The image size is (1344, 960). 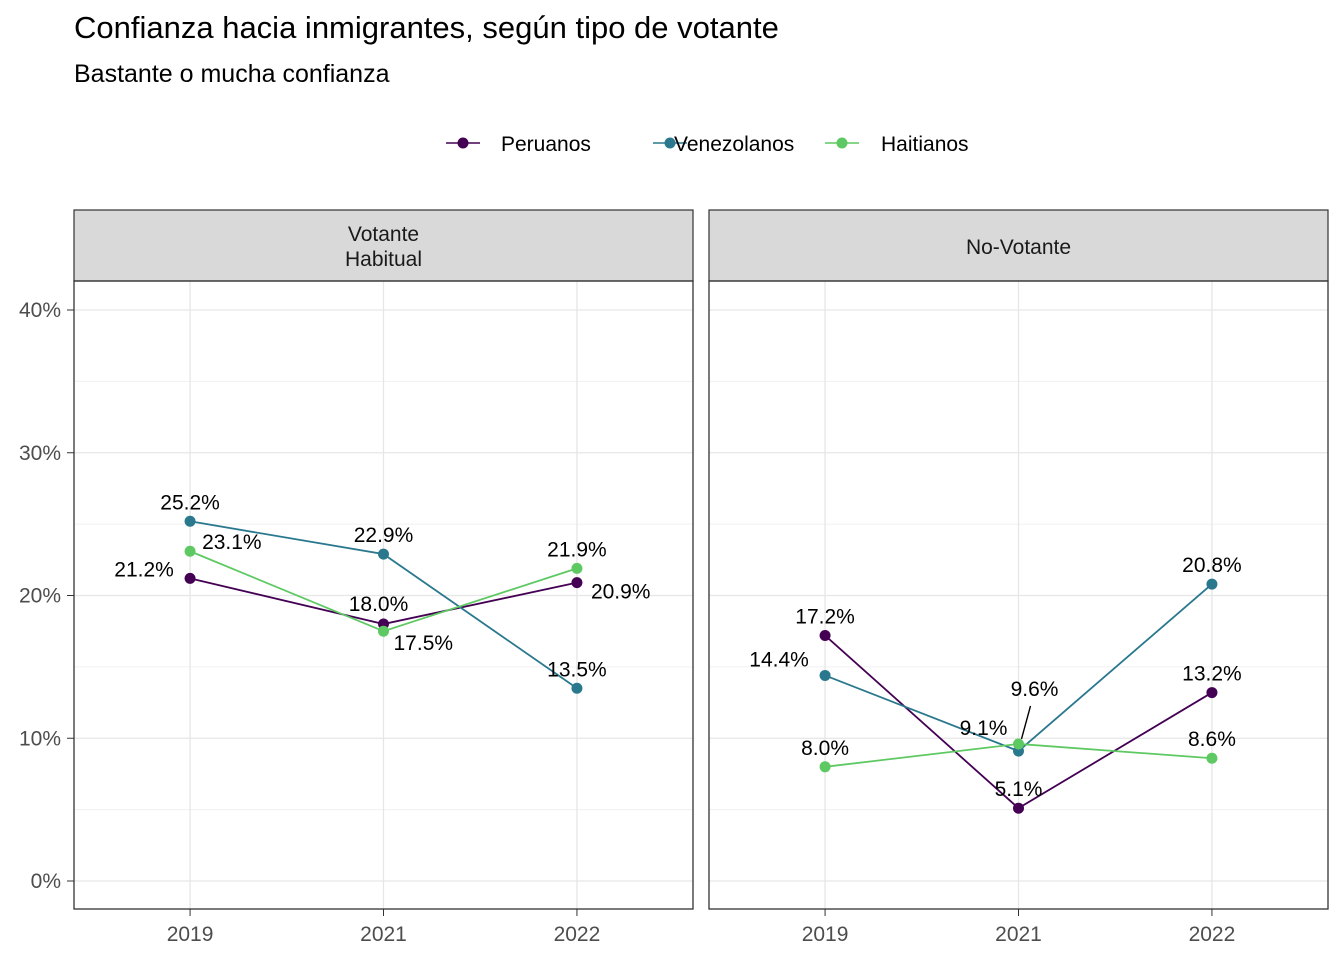 What do you see at coordinates (1026, 722) in the screenshot?
I see `label-leader-line` at bounding box center [1026, 722].